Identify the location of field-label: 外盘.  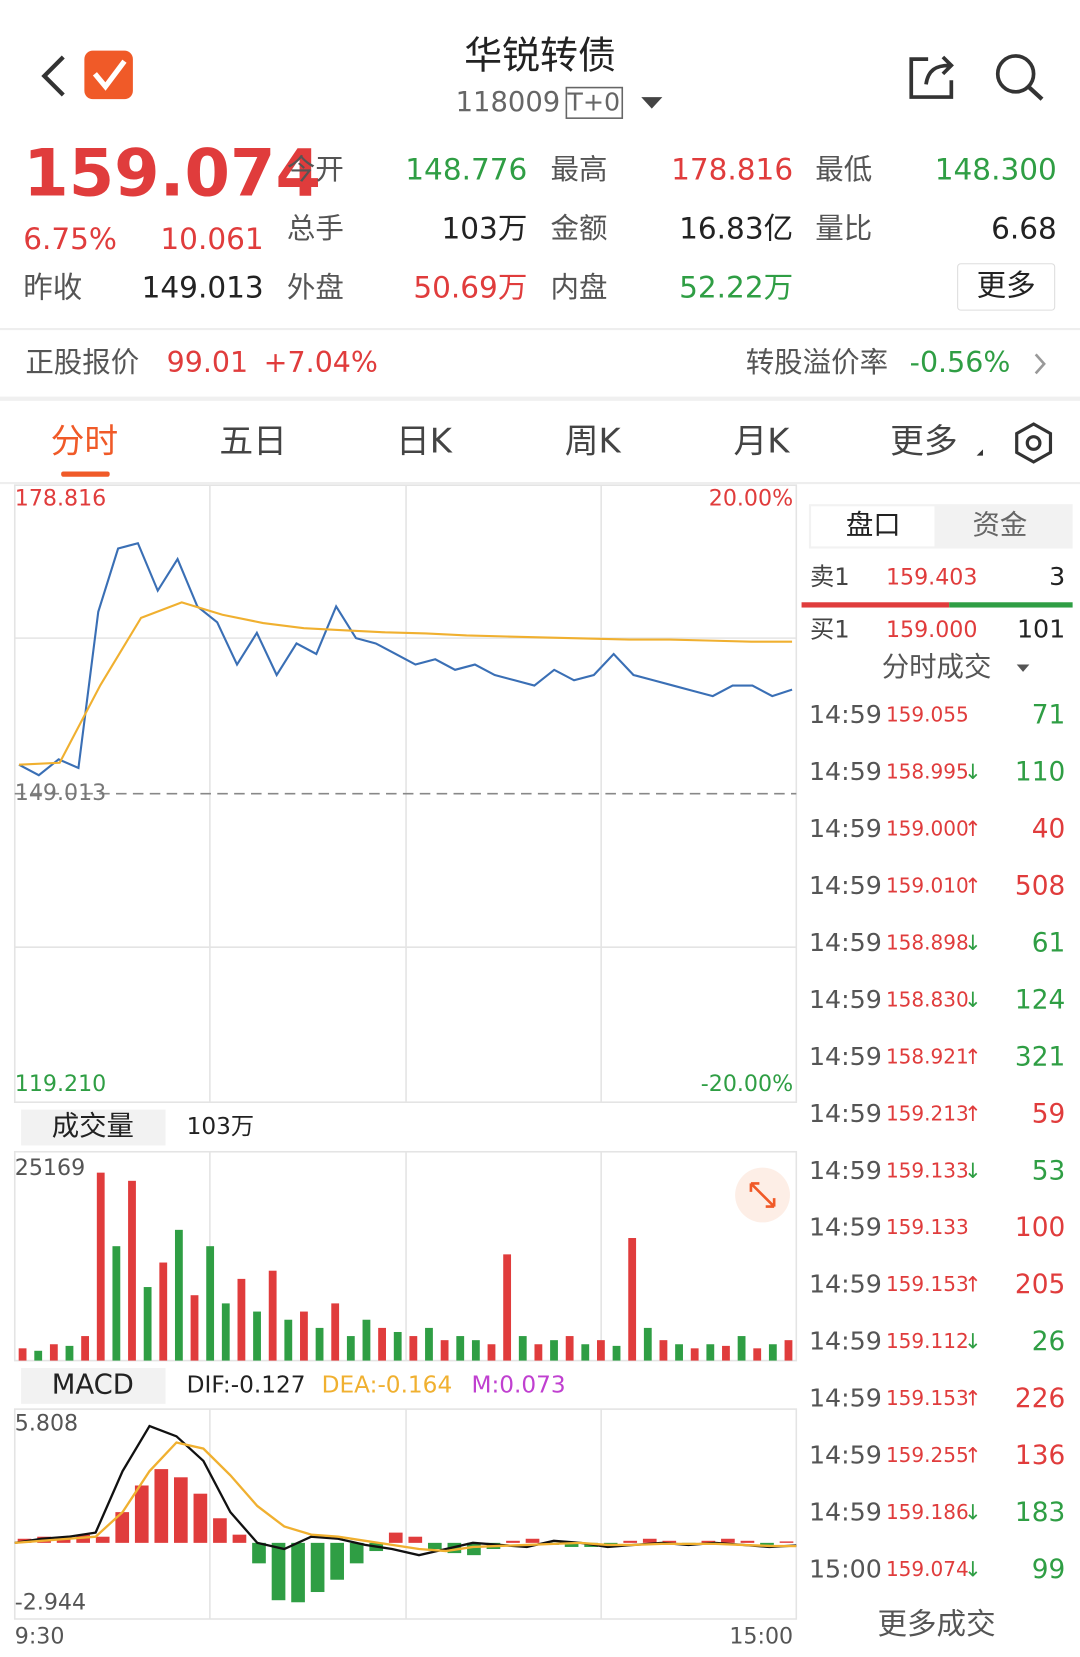
(315, 287).